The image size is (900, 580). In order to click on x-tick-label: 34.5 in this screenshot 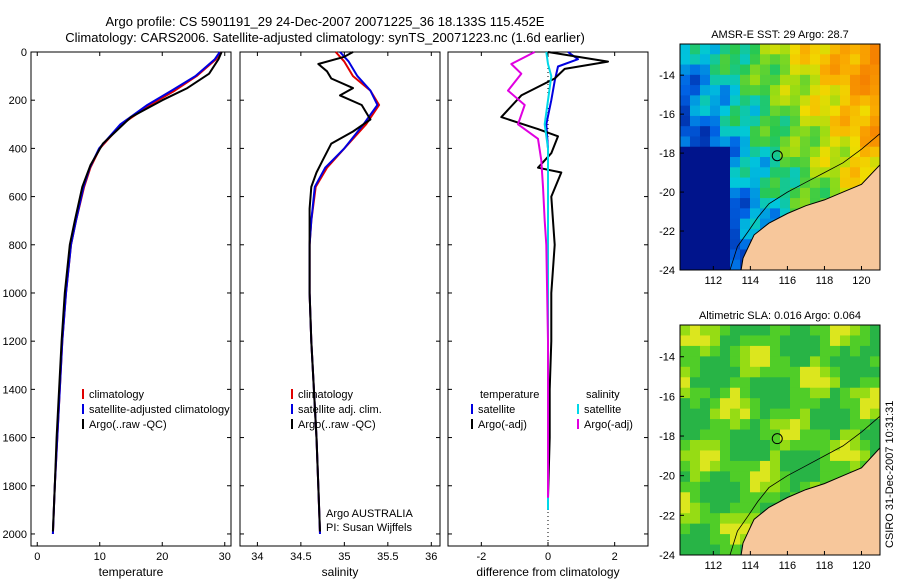, I will do `click(300, 557)`.